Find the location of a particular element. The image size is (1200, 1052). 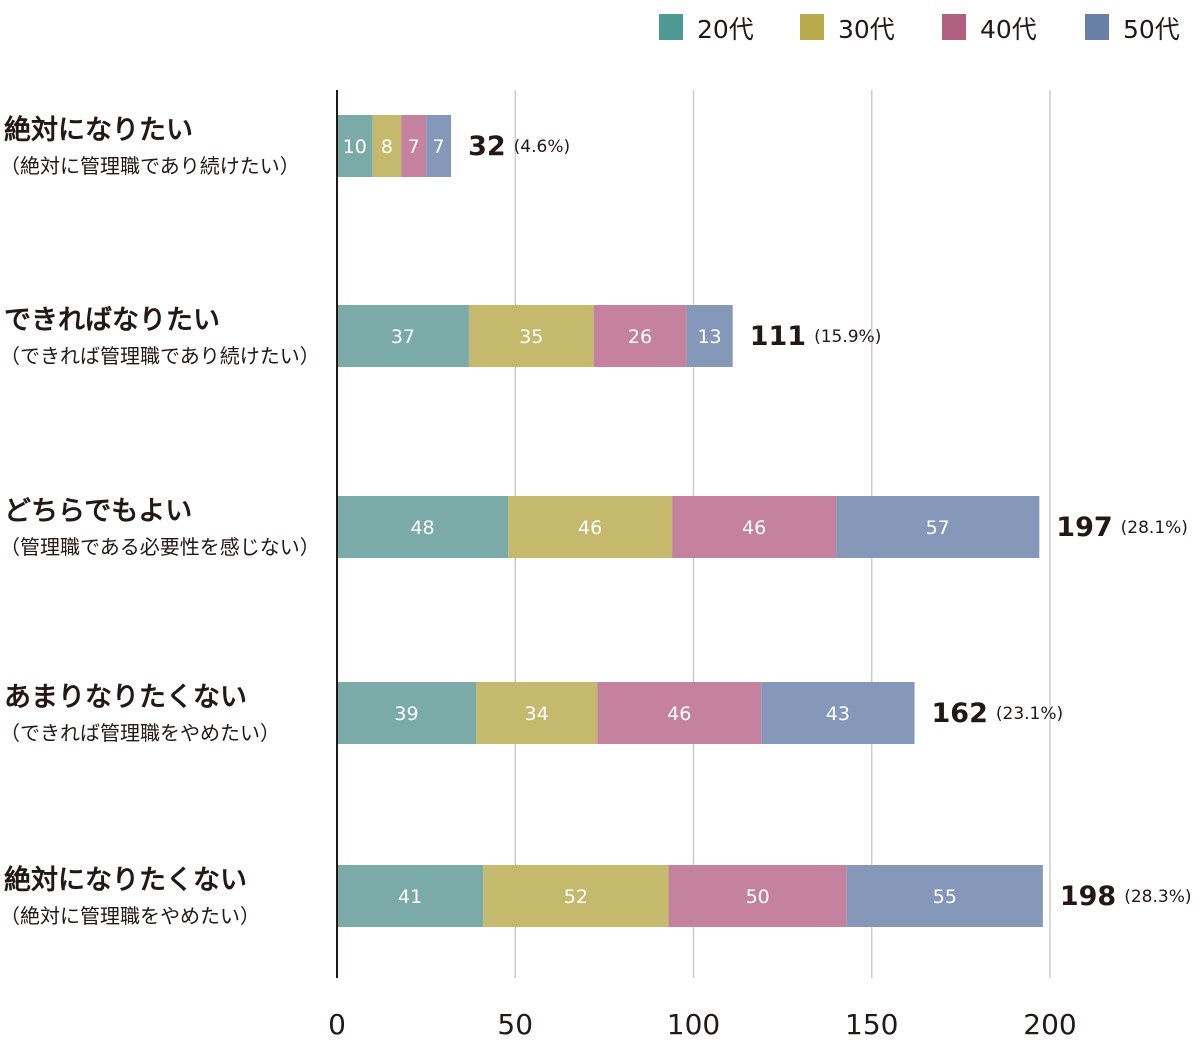

percent-label: (15.9%) is located at coordinates (847, 337).